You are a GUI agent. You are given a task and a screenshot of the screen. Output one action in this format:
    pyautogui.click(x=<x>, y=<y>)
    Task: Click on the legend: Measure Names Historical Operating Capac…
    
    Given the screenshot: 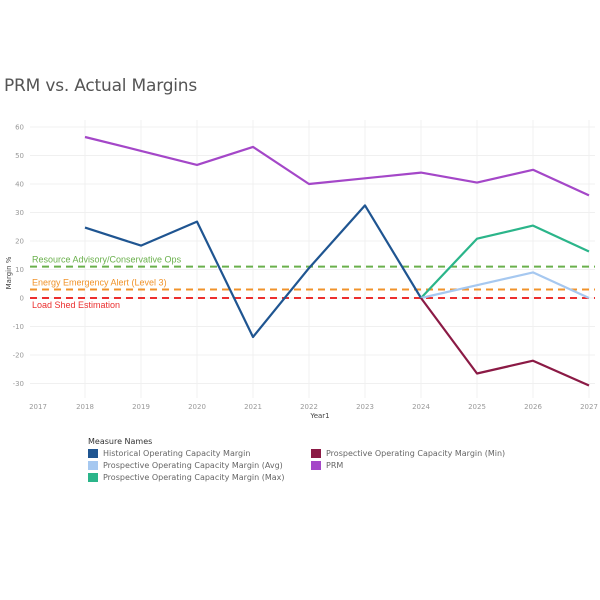 What is the action you would take?
    pyautogui.click(x=309, y=459)
    